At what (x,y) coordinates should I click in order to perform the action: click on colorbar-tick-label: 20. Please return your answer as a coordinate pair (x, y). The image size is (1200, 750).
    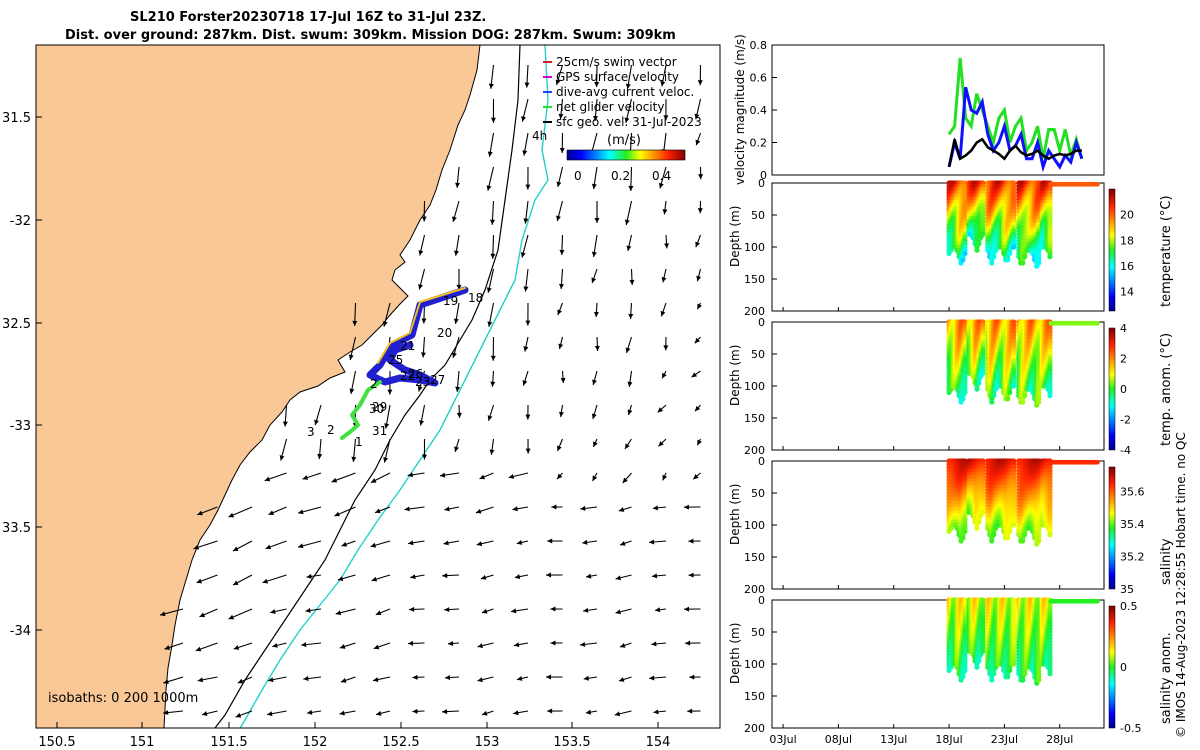
    Looking at the image, I should click on (1127, 215).